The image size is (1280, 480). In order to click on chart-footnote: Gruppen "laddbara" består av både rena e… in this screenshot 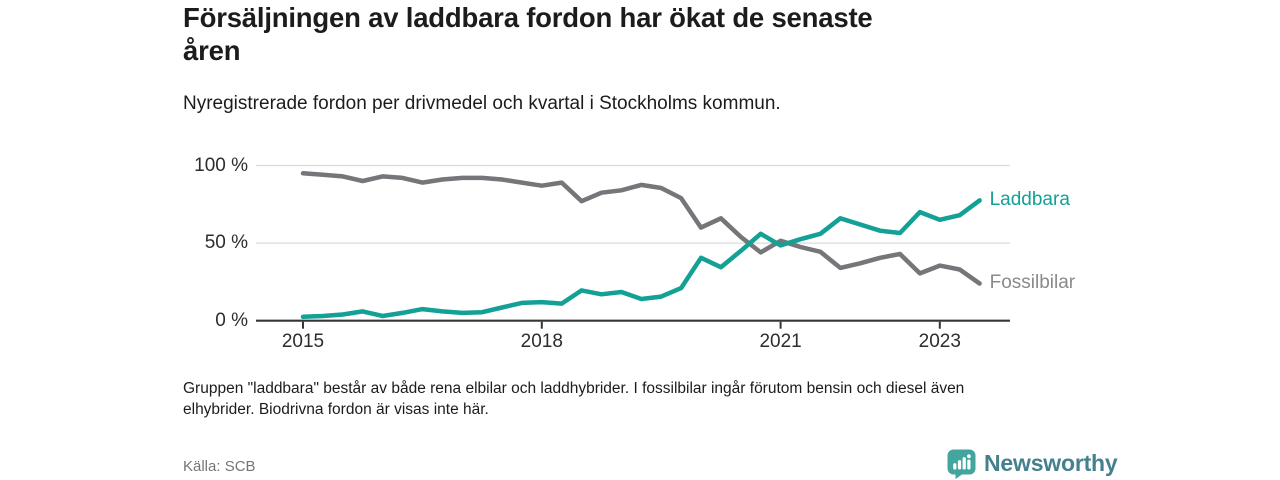, I will do `click(633, 399)`.